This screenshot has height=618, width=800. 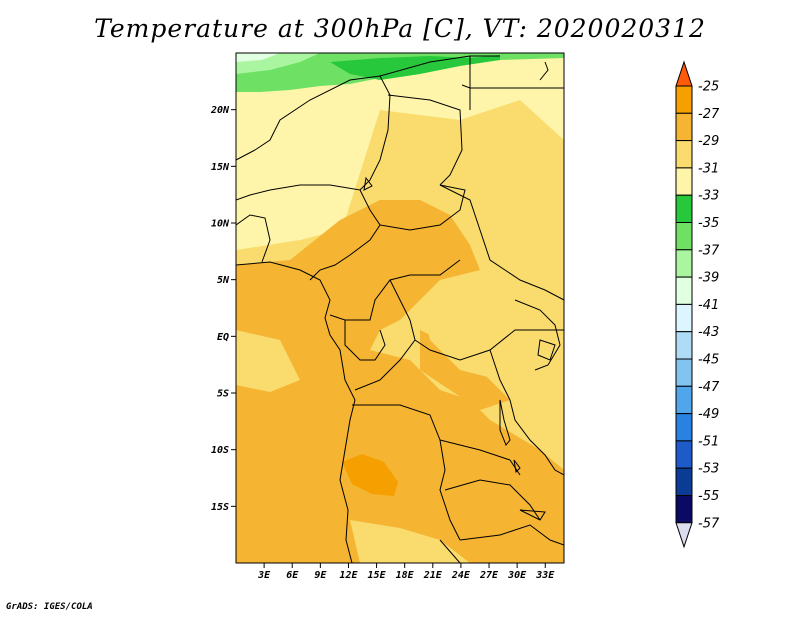 I want to click on lon-tick-label: 15E, so click(x=377, y=575).